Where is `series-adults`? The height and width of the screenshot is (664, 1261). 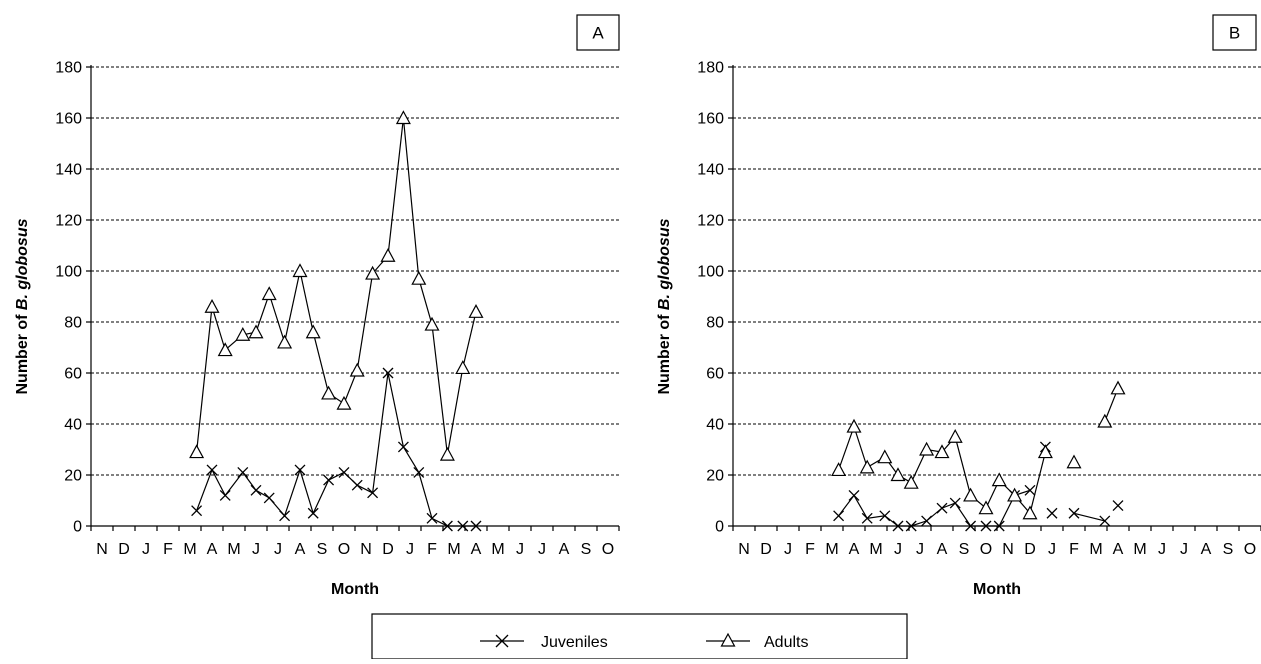
series-adults is located at coordinates (336, 285).